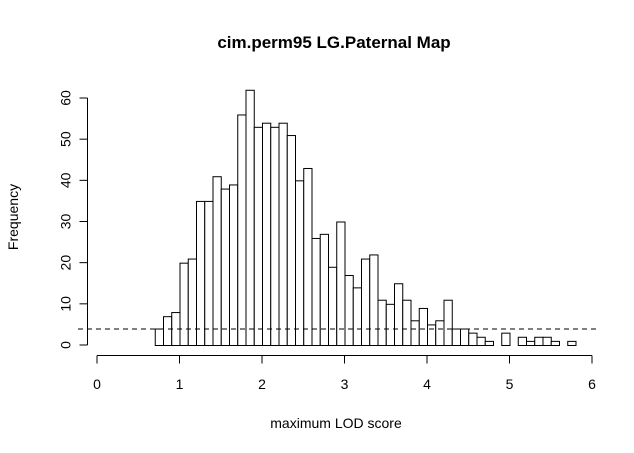 The width and height of the screenshot is (634, 453). Describe the element at coordinates (344, 373) in the screenshot. I see `x-axis: 0 1 2 3 4 5 6` at that location.